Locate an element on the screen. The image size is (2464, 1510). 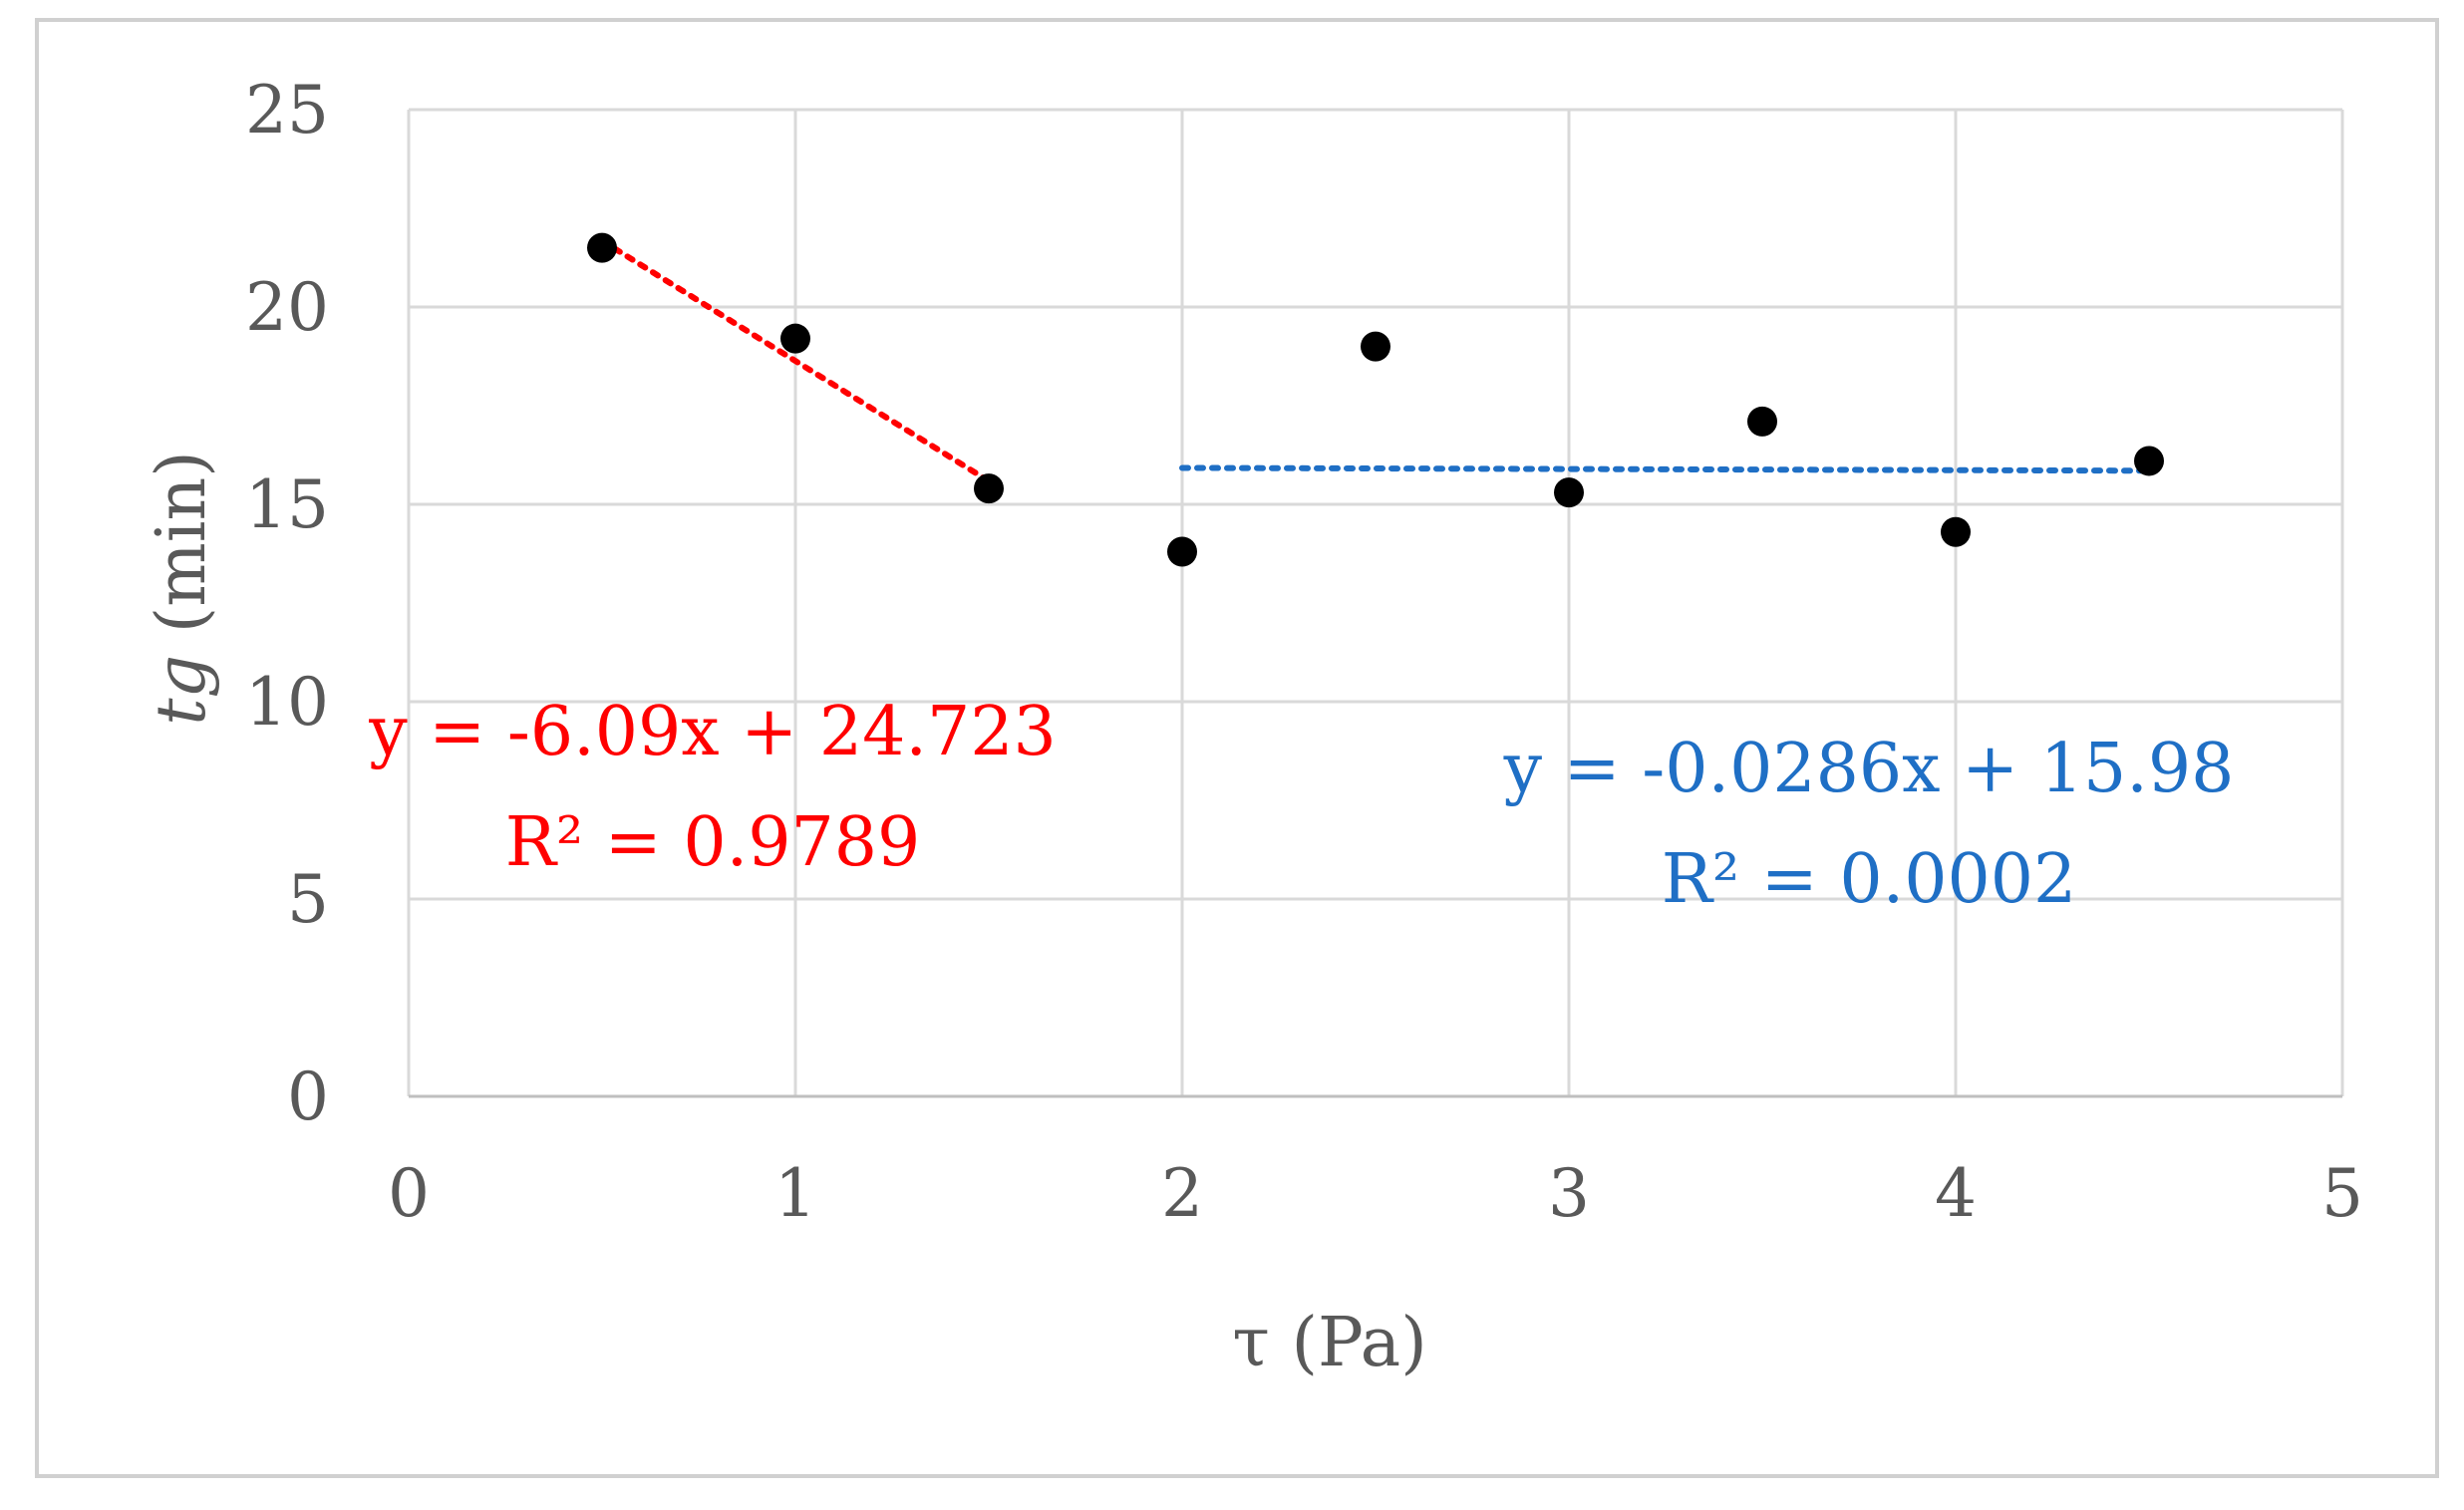
trendline-1-r2: R² = 0.9789 is located at coordinates (713, 842).